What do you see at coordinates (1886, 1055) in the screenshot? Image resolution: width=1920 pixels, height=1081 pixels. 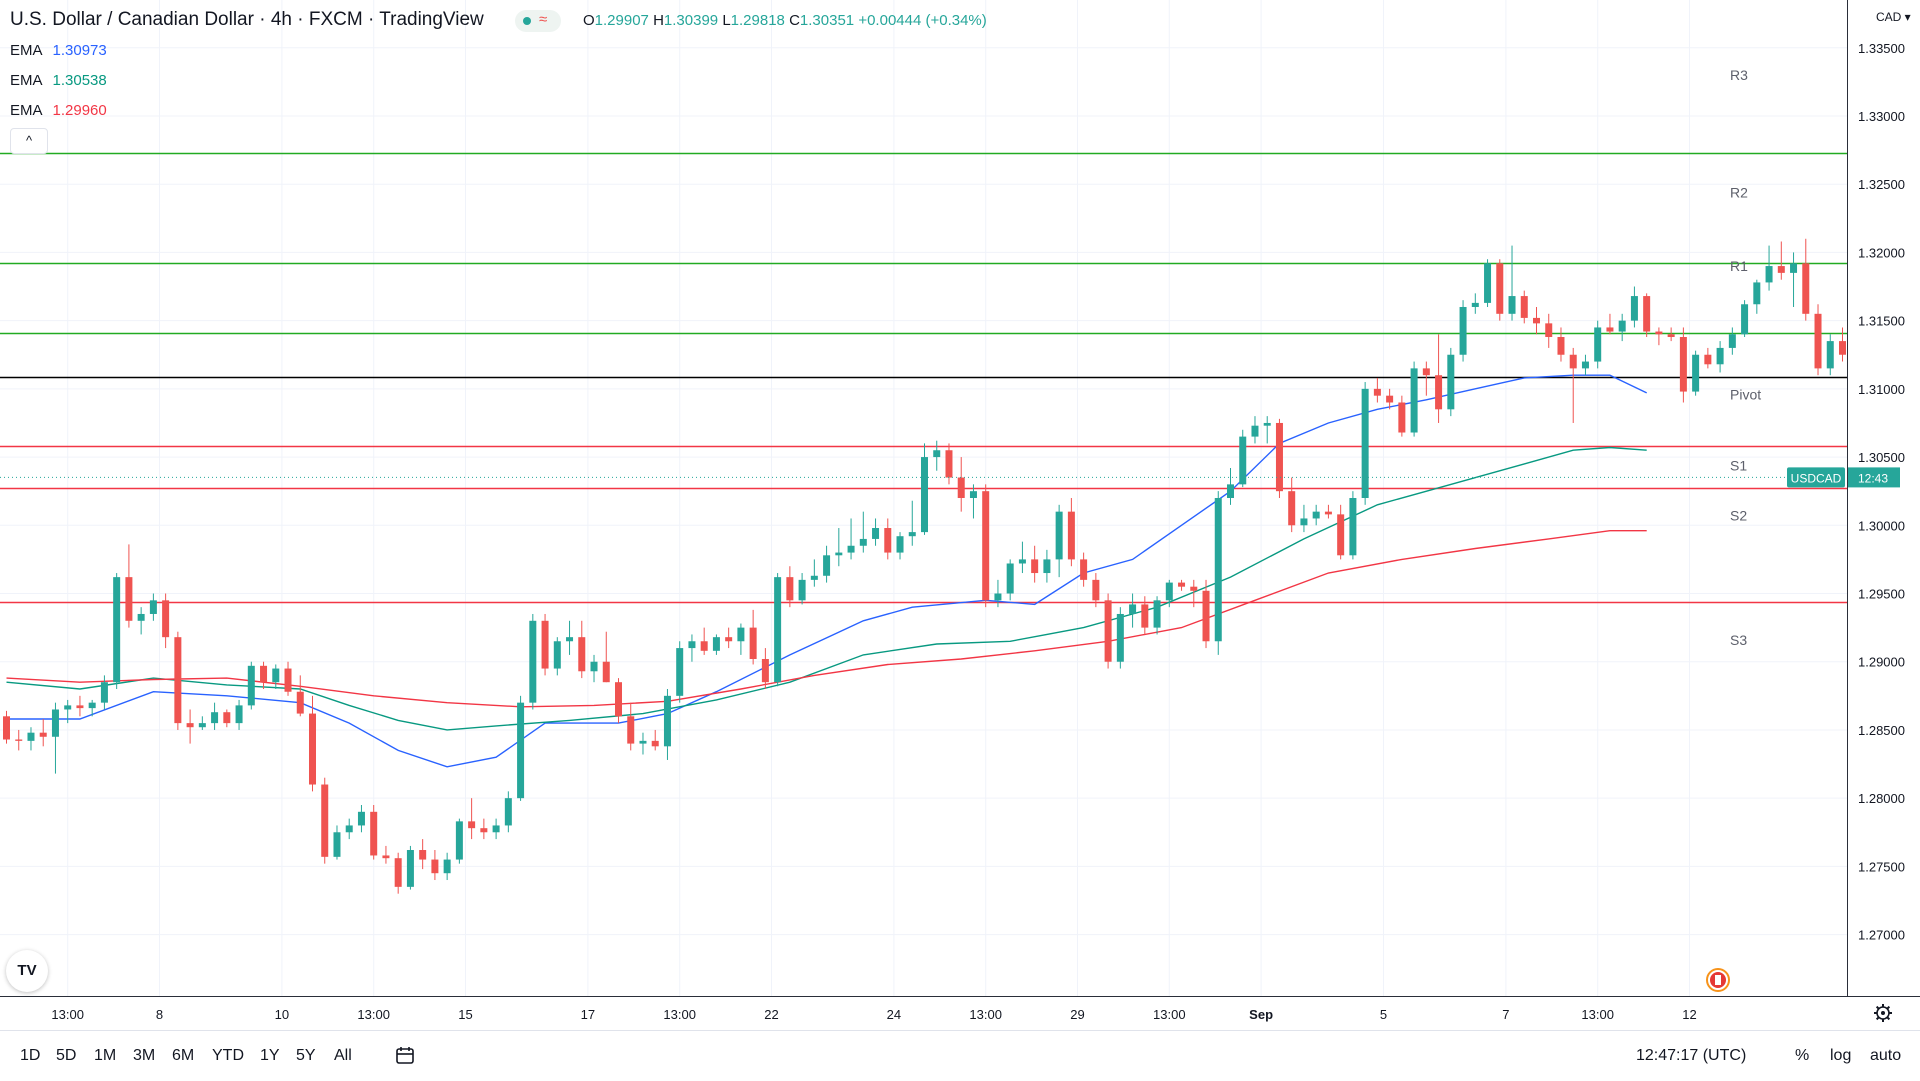 I see `auto-toggle: auto` at bounding box center [1886, 1055].